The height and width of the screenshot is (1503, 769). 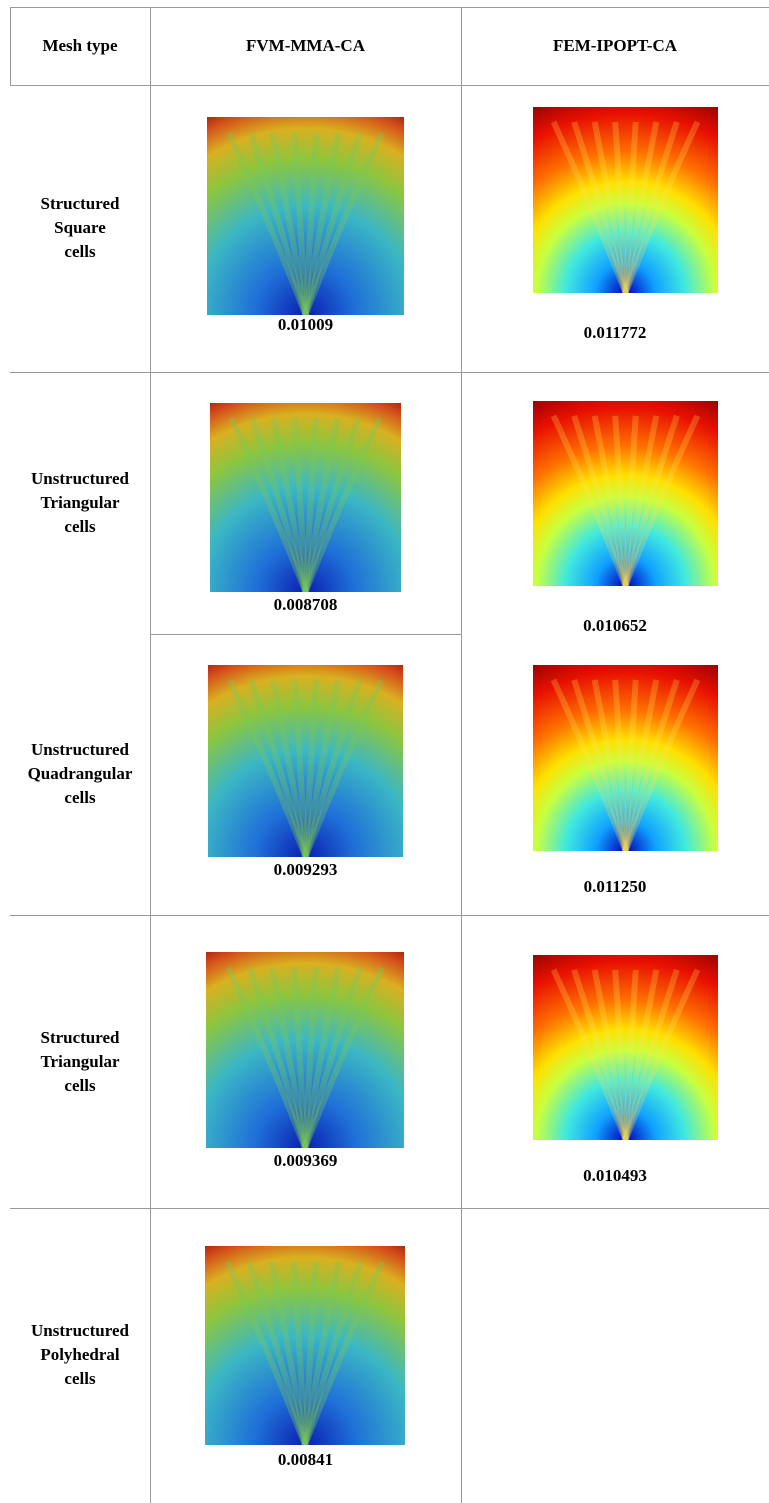 I want to click on column-header: FVM-MMA-CA, so click(x=305, y=45).